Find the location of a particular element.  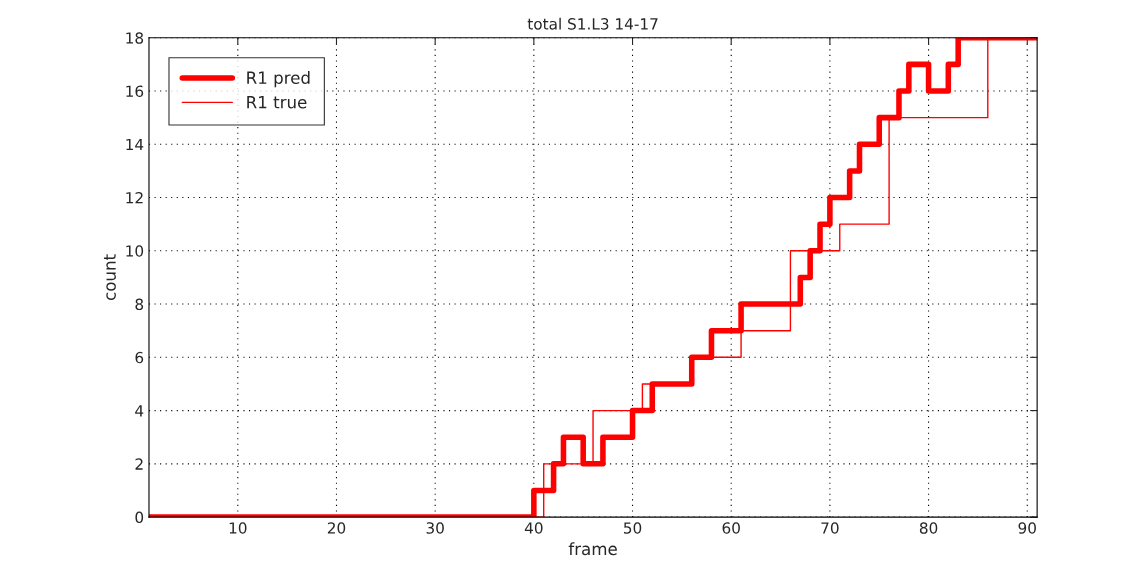

chart-title: total S1.L3 14-17 is located at coordinates (592, 23).